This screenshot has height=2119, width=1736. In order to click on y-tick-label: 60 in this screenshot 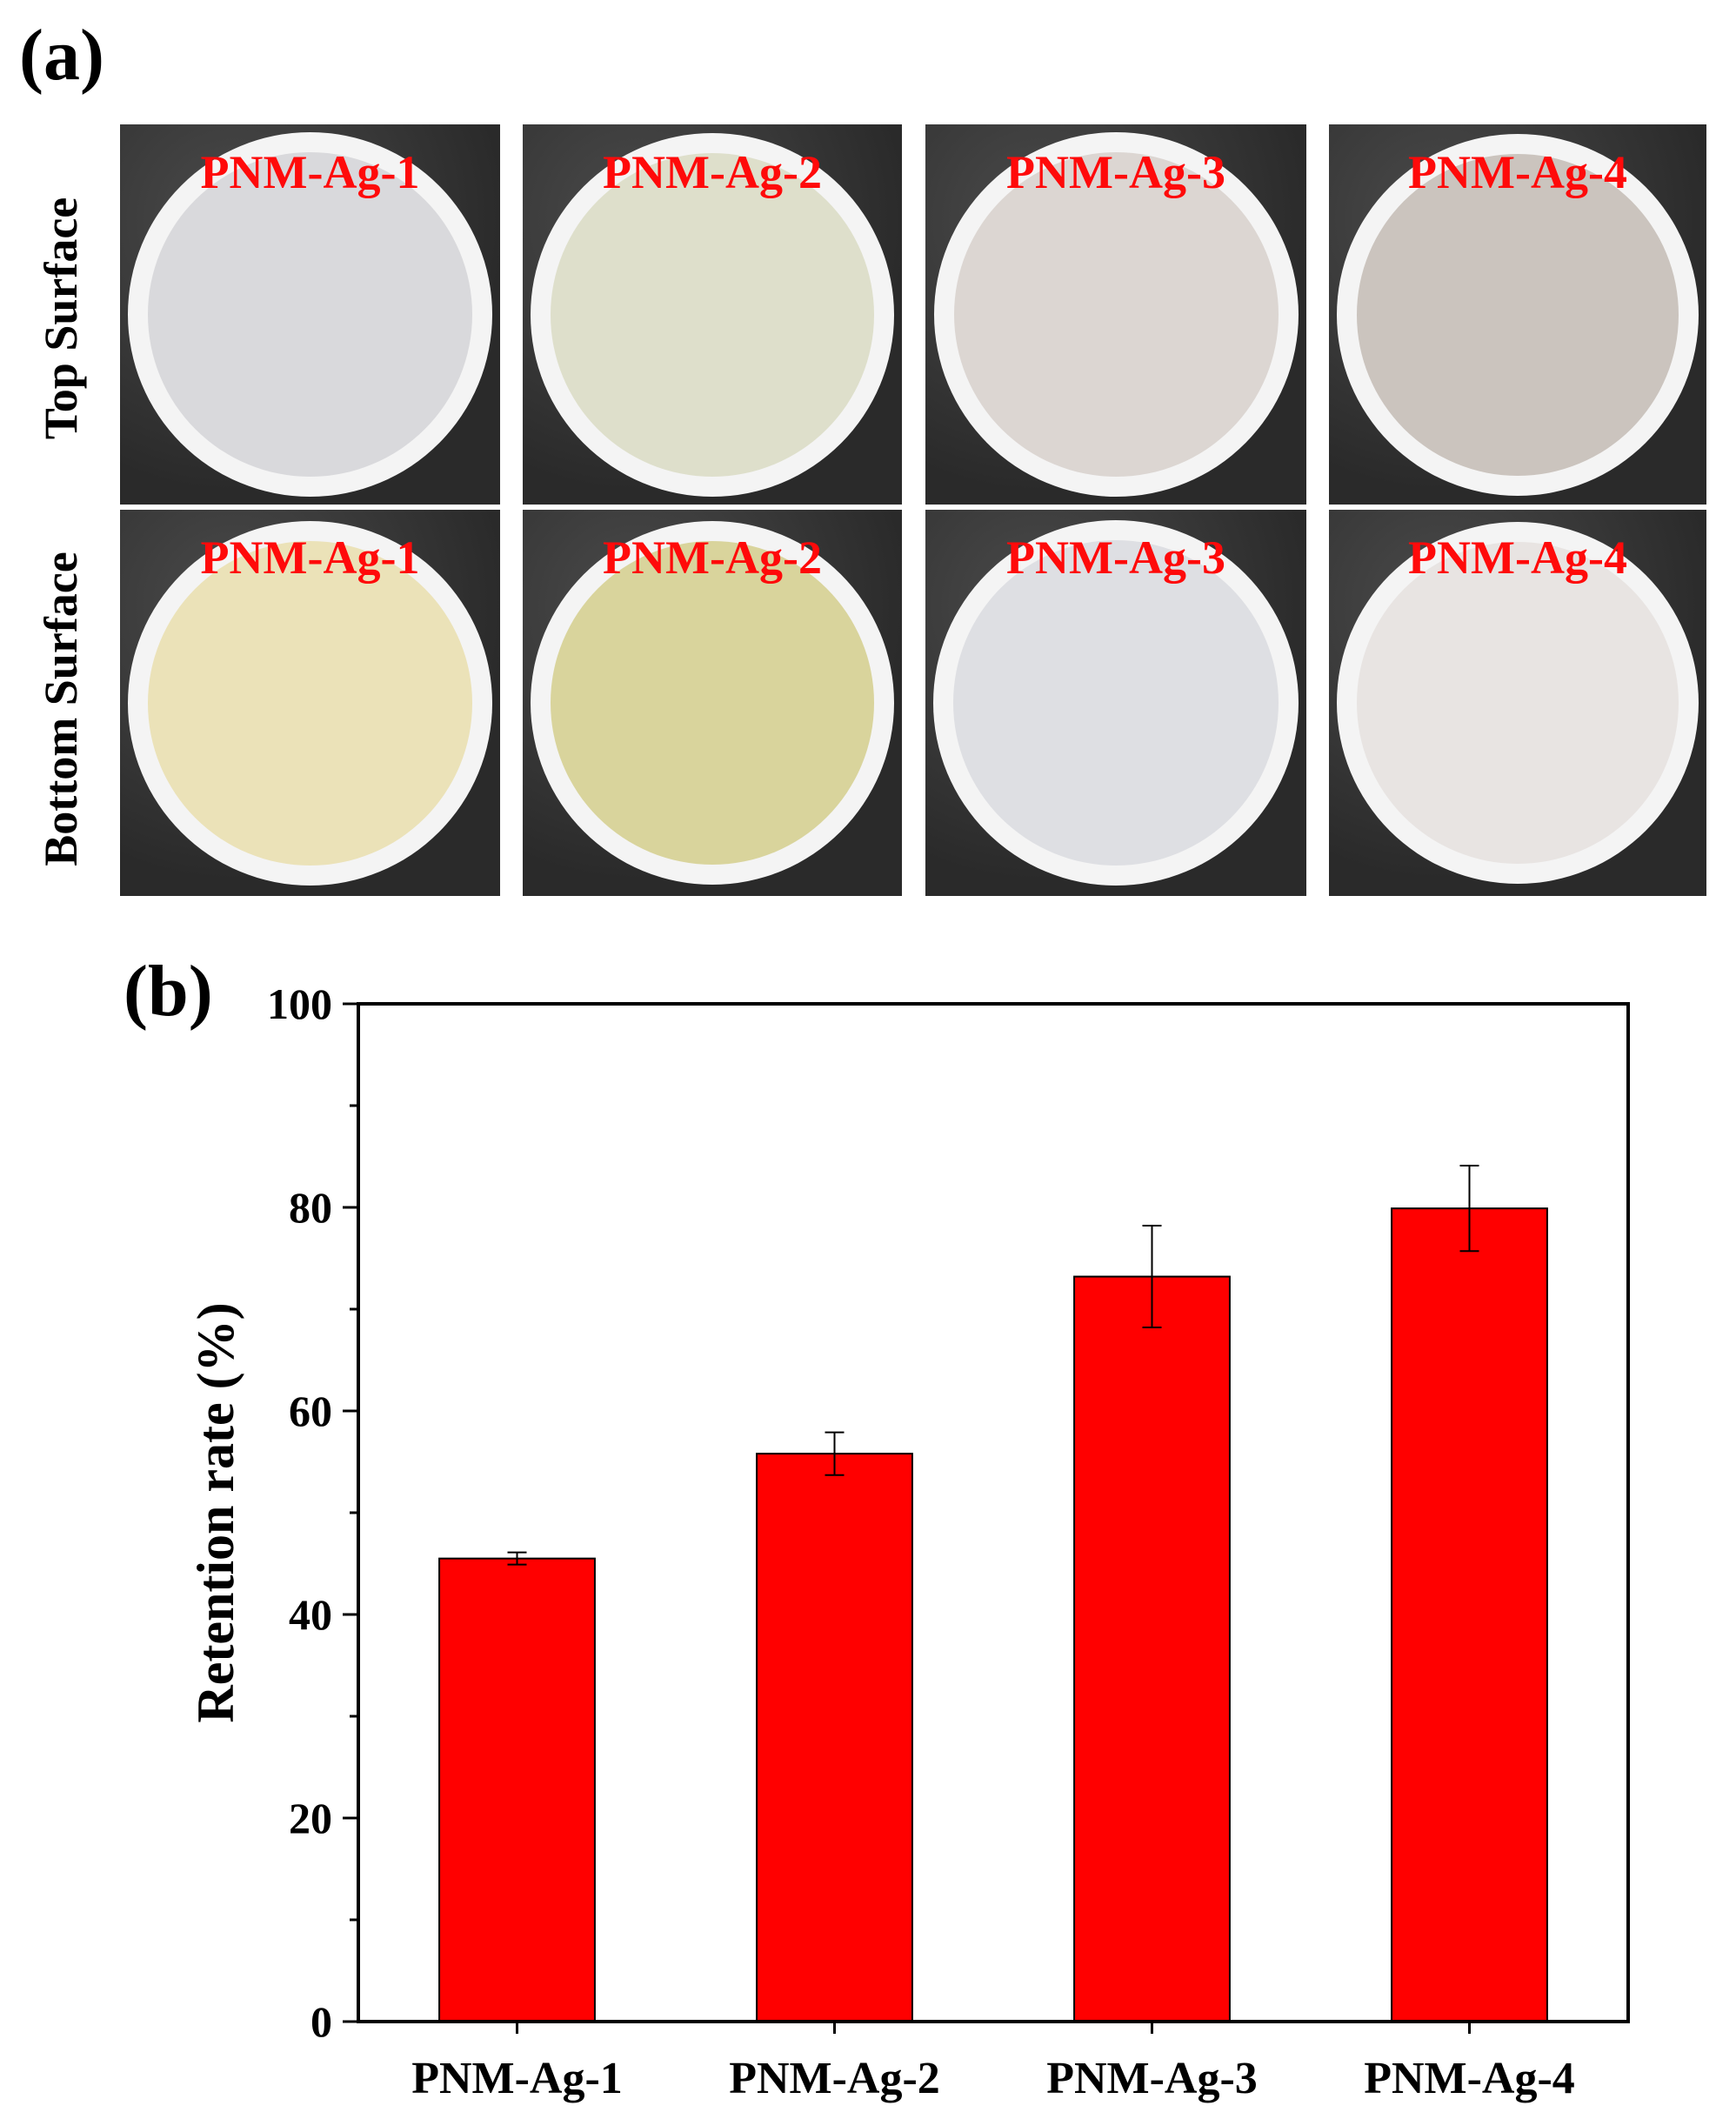, I will do `click(310, 1411)`.